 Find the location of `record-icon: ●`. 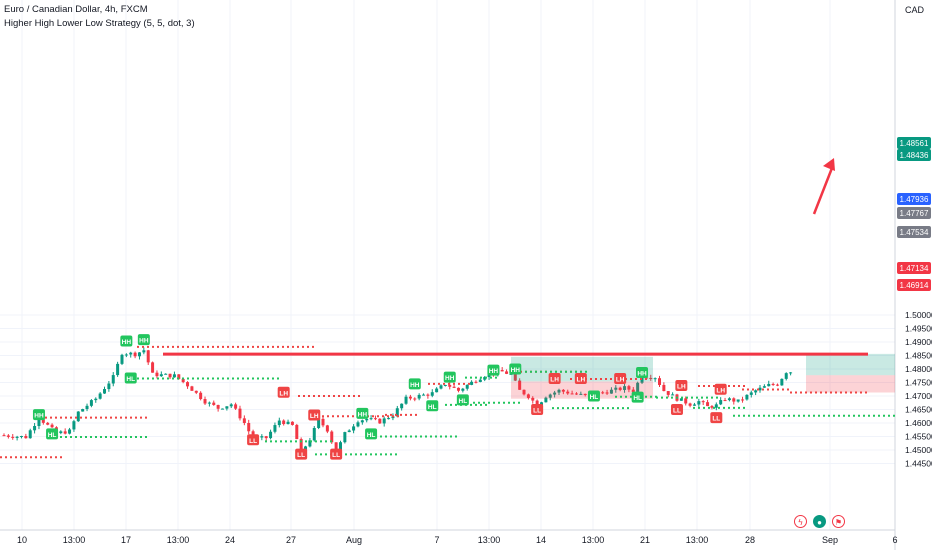

record-icon: ● is located at coordinates (819, 521).